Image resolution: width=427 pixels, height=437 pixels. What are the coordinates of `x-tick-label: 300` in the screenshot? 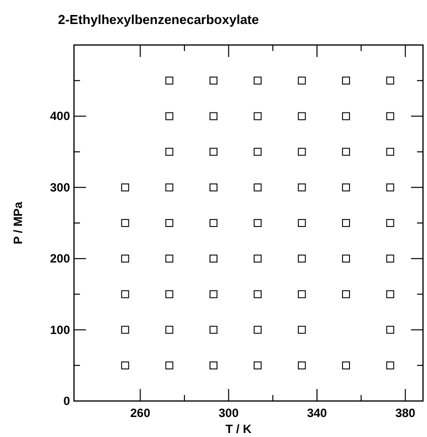 It's located at (228, 413).